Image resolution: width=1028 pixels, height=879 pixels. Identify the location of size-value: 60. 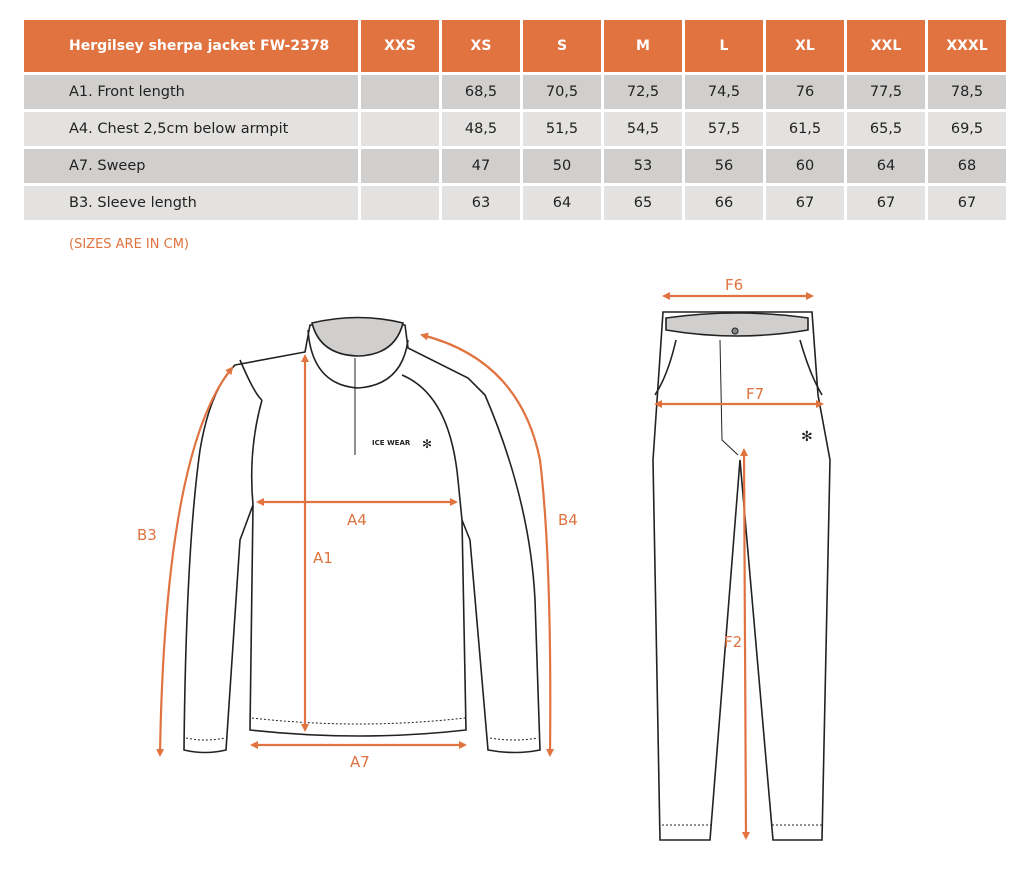
(805, 166).